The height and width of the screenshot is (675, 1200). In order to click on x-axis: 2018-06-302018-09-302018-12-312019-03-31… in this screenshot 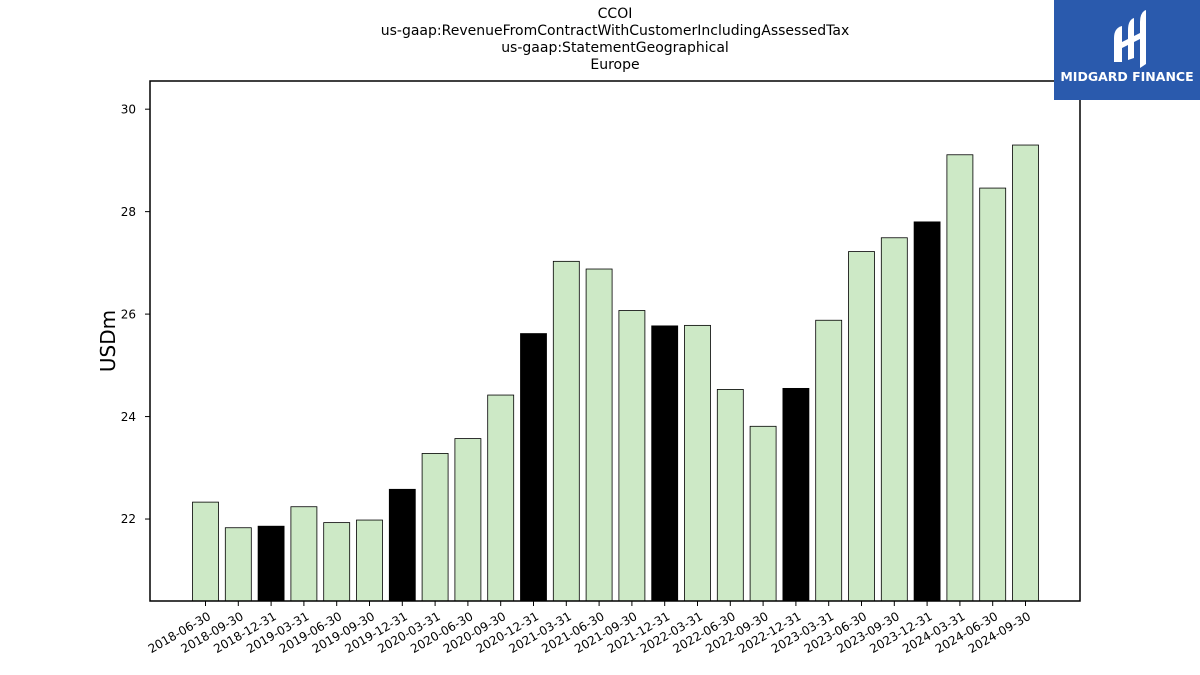, I will do `click(589, 628)`.